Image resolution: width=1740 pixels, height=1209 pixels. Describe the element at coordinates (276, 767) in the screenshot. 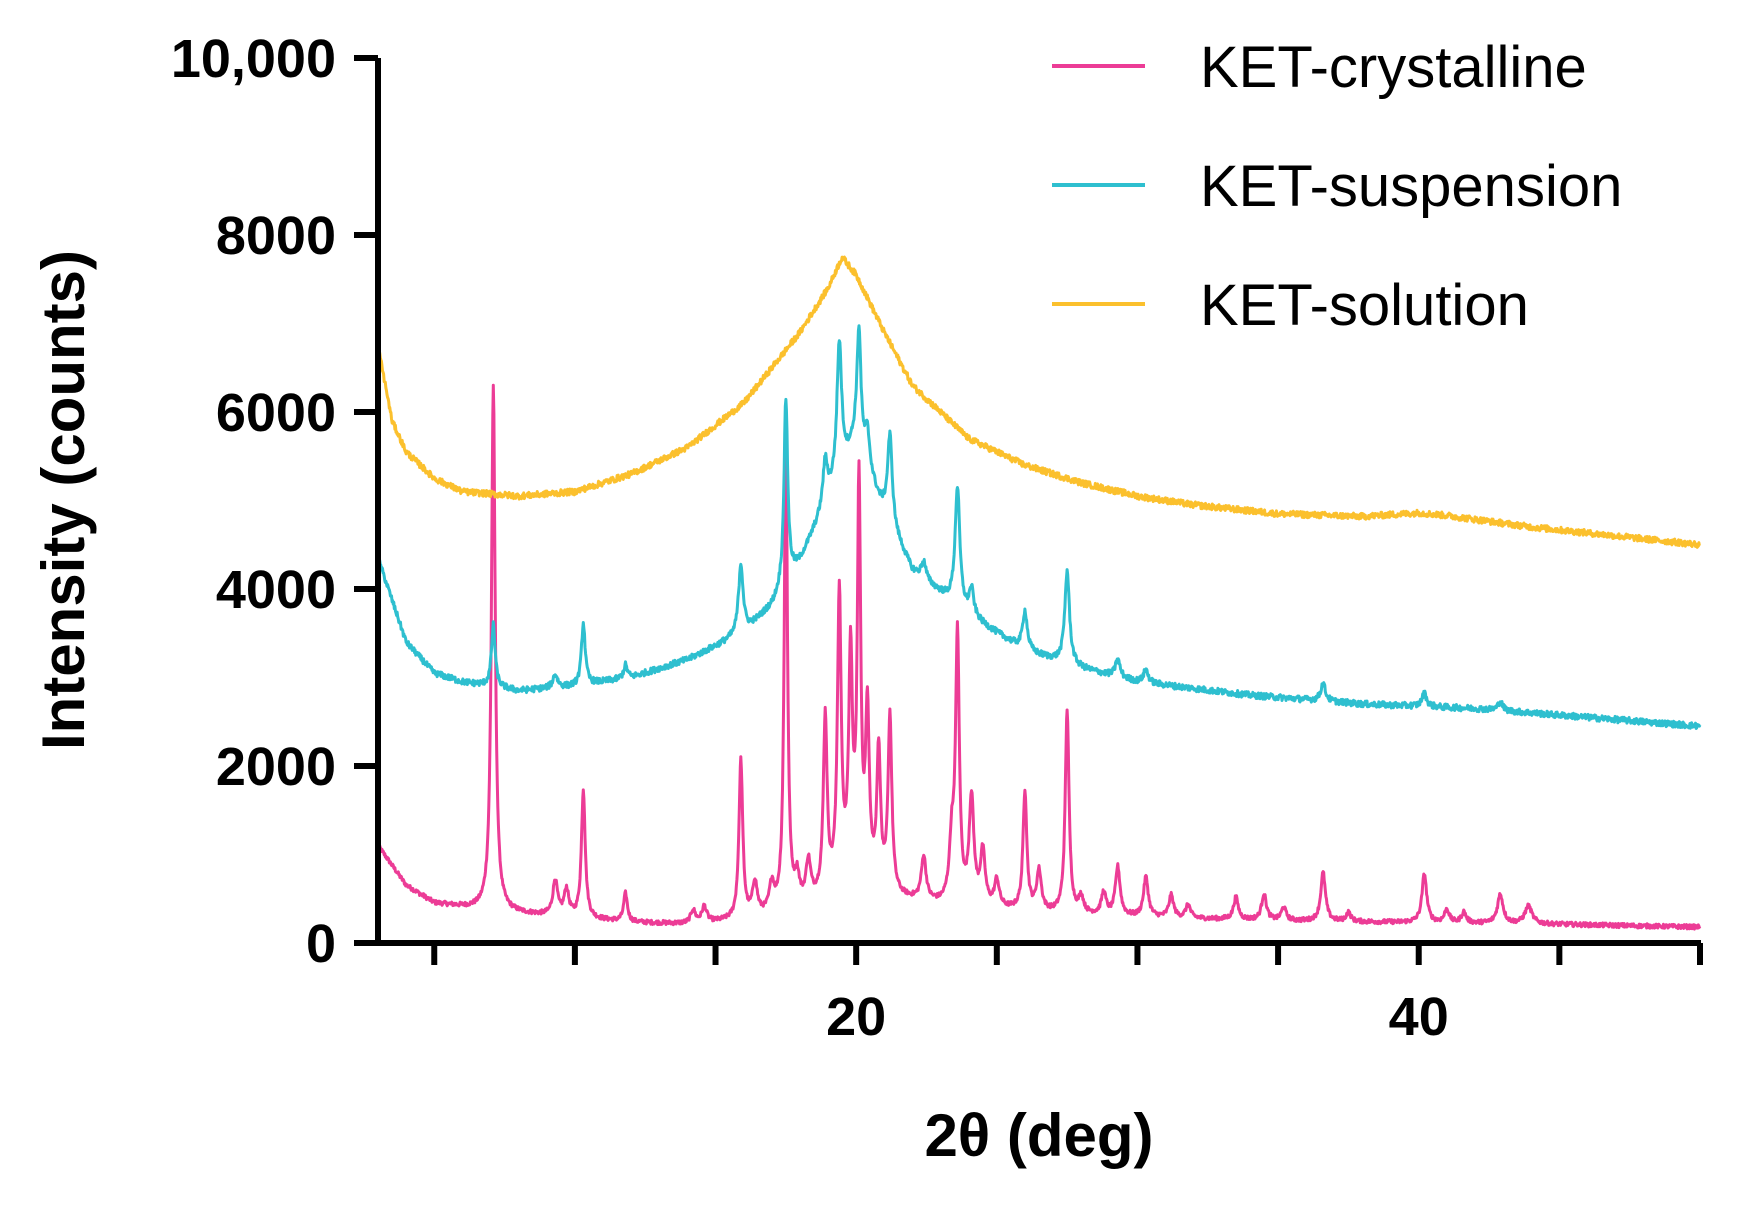

I see `y-tick-label: 2000` at that location.